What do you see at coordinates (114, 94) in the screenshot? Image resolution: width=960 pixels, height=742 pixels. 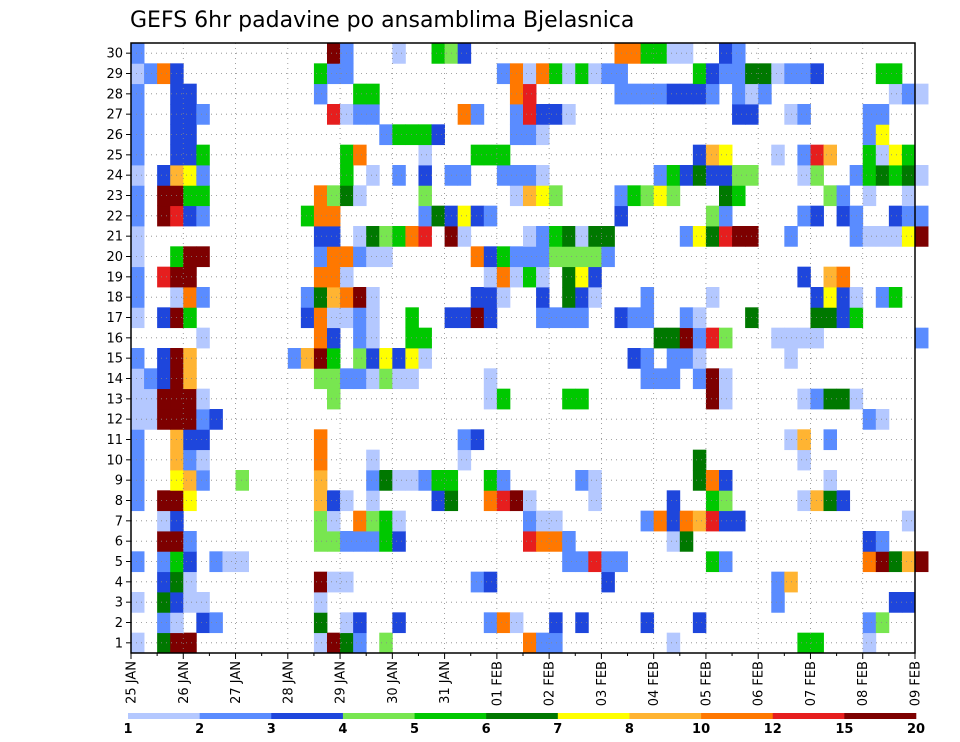 I see `y-tick-label: 28` at bounding box center [114, 94].